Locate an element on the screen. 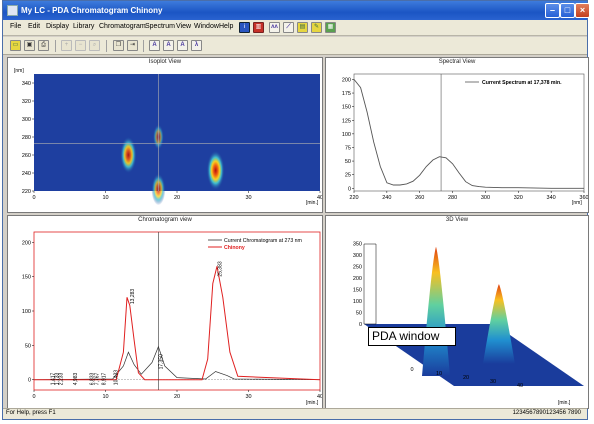 This screenshot has width=594, height=424. overlay-view-icon: A is located at coordinates (168, 45).